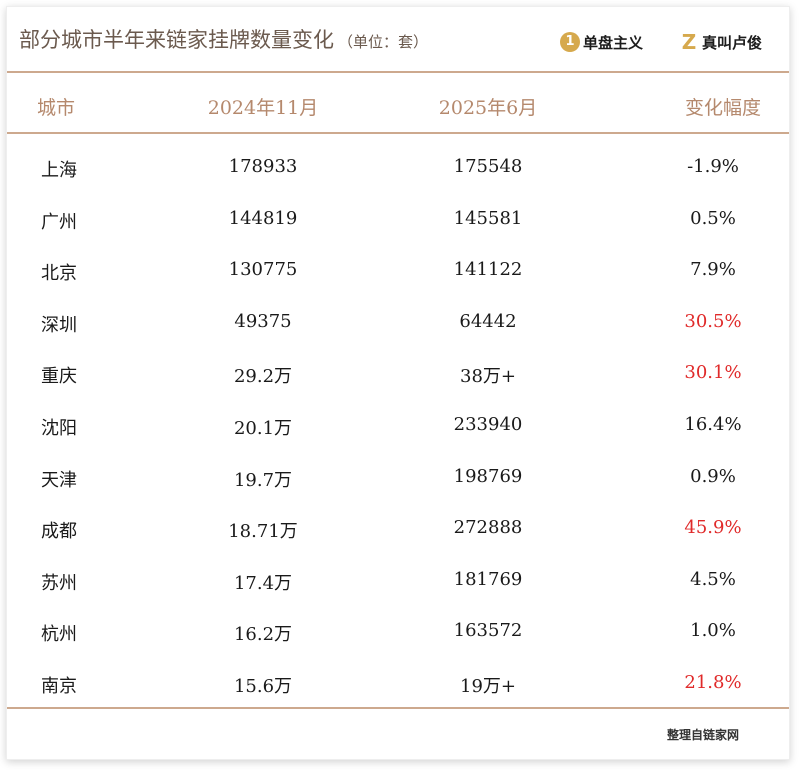 The height and width of the screenshot is (770, 800). Describe the element at coordinates (398, 684) in the screenshot. I see `table-row: 南京 15.6万 19万+ 21.8%` at that location.